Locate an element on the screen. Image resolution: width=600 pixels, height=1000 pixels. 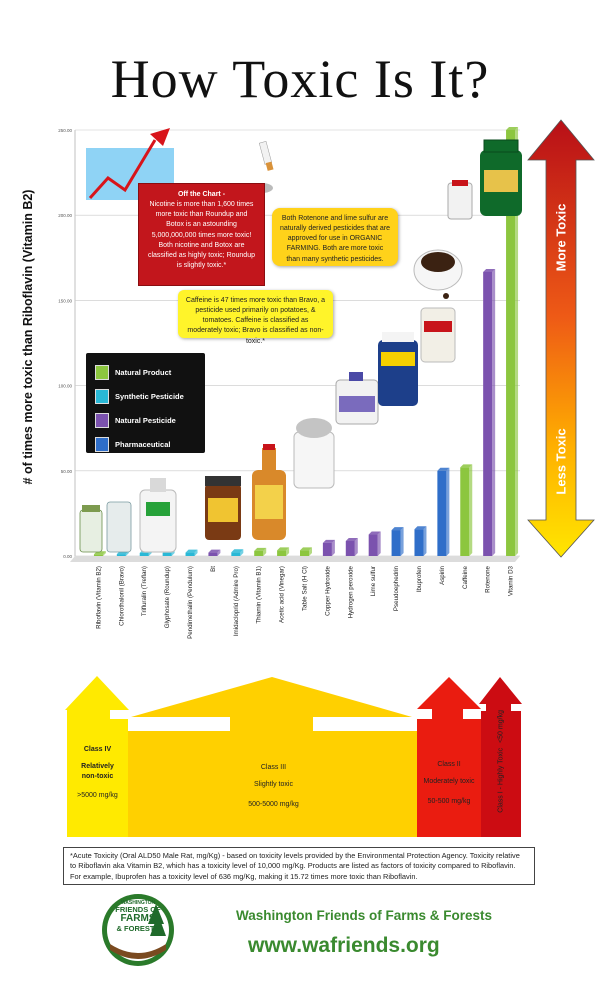
class-ii-range: 50-500 mg/kg is located at coordinates (449, 801).